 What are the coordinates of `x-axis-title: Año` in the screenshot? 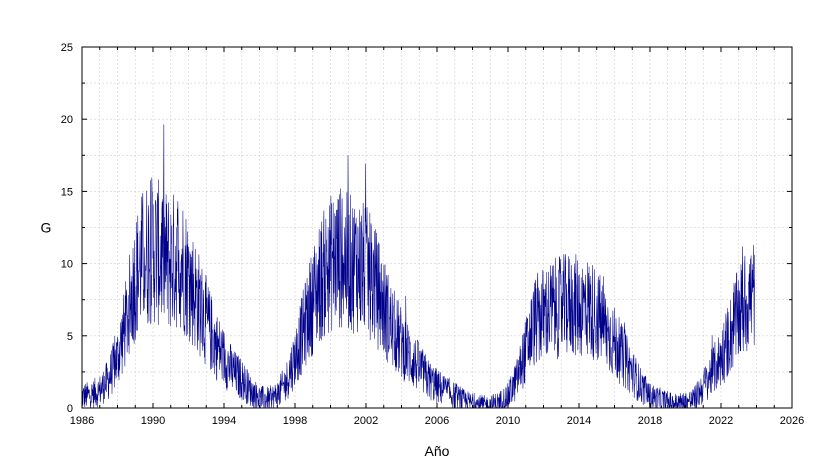 It's located at (437, 451).